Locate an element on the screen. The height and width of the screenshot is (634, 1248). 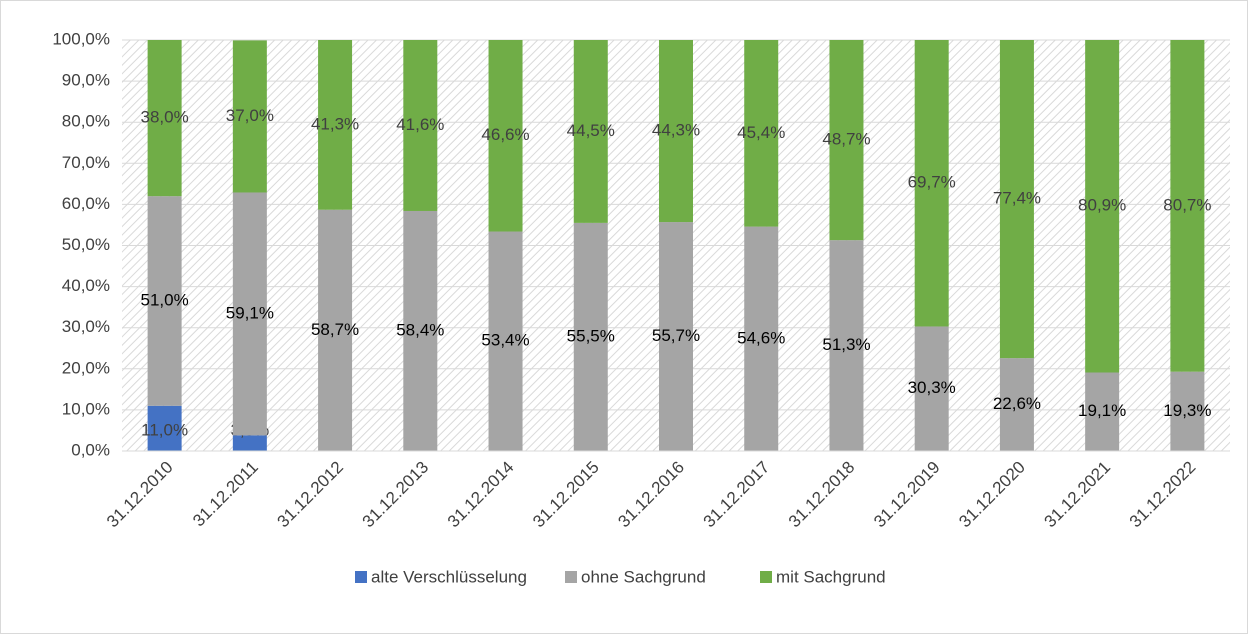
data-label: 55,5% is located at coordinates (591, 335).